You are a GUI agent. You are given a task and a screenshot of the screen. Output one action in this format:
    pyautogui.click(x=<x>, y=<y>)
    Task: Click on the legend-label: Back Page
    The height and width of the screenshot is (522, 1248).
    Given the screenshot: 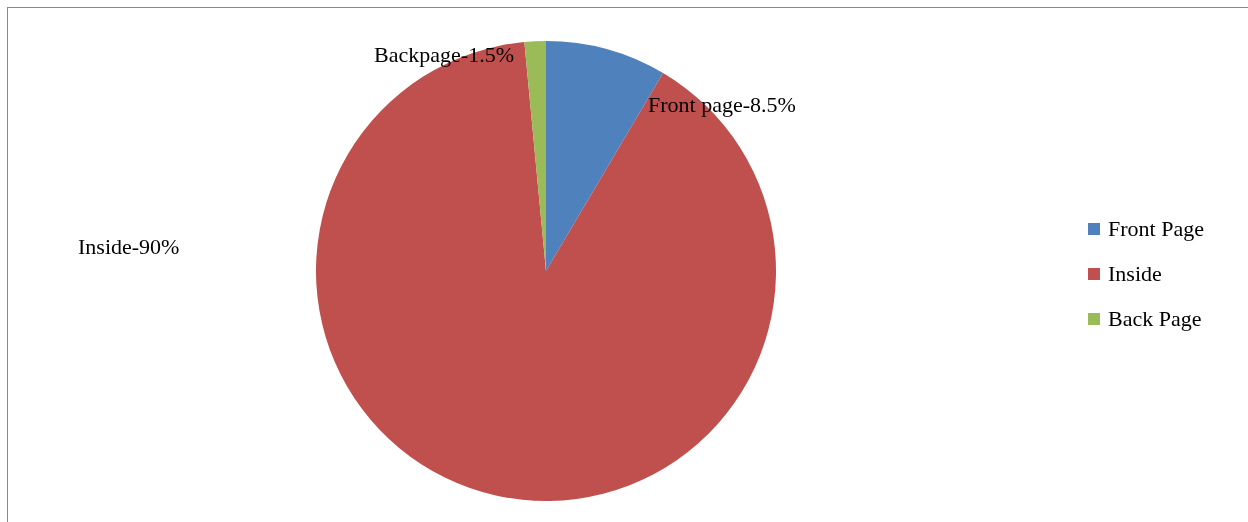 What is the action you would take?
    pyautogui.click(x=1155, y=318)
    